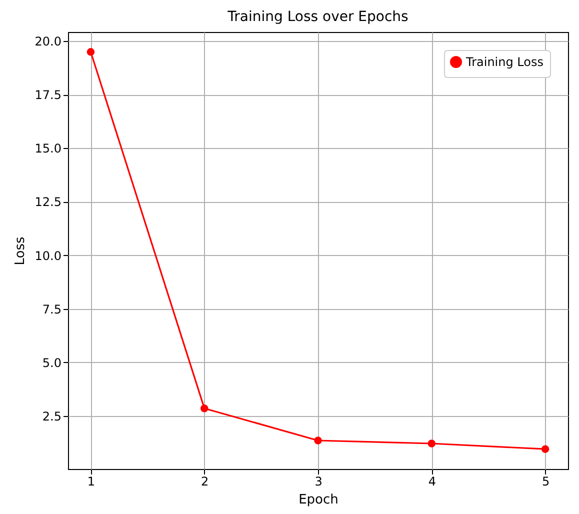 This screenshot has width=579, height=514. Describe the element at coordinates (317, 17) in the screenshot. I see `chart-title: Training Loss over Epochs` at that location.